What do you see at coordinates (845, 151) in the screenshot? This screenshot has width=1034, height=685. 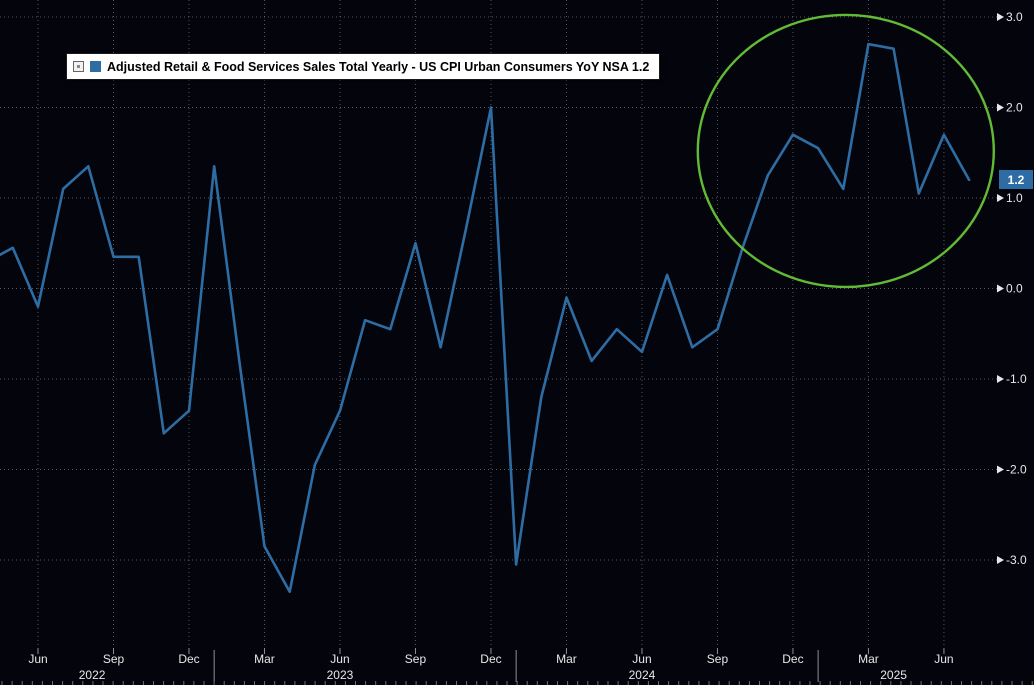 I see `highlight-ellipse` at bounding box center [845, 151].